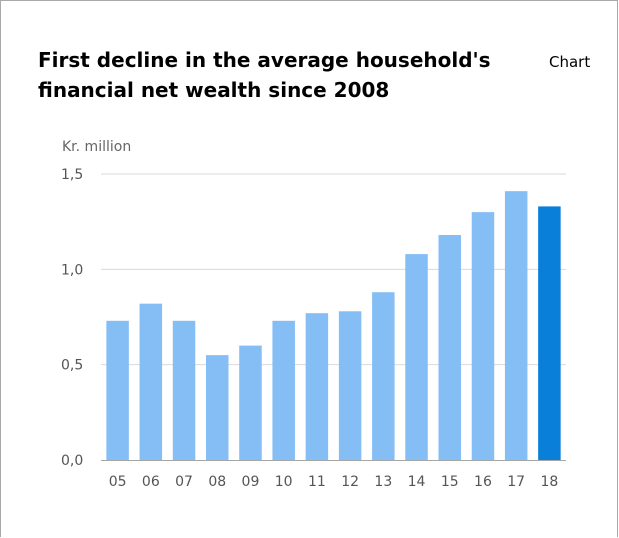  What do you see at coordinates (72, 366) in the screenshot?
I see `y-tick-label: 0,5` at bounding box center [72, 366].